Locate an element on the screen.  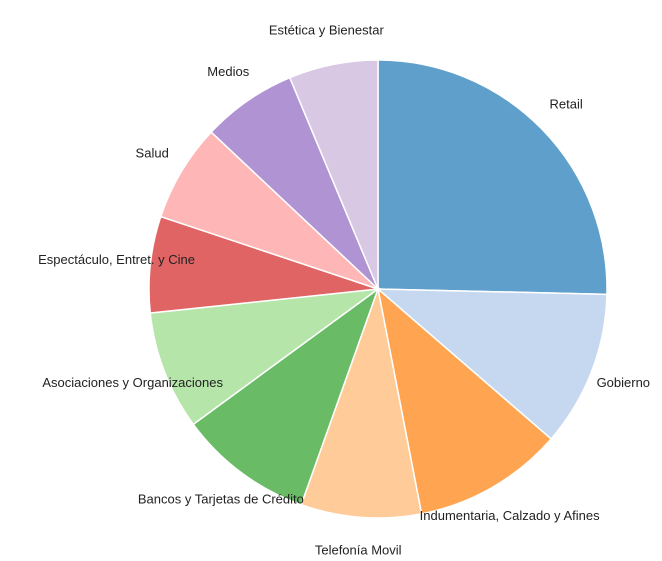
slice-label: Bancos y Tarjetas de Crédito is located at coordinates (221, 498).